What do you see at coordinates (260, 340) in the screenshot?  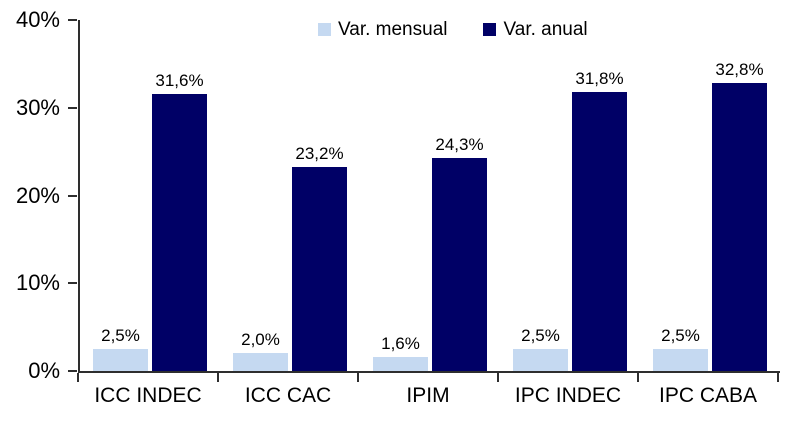 I see `bar-value-label: 2,0%` at bounding box center [260, 340].